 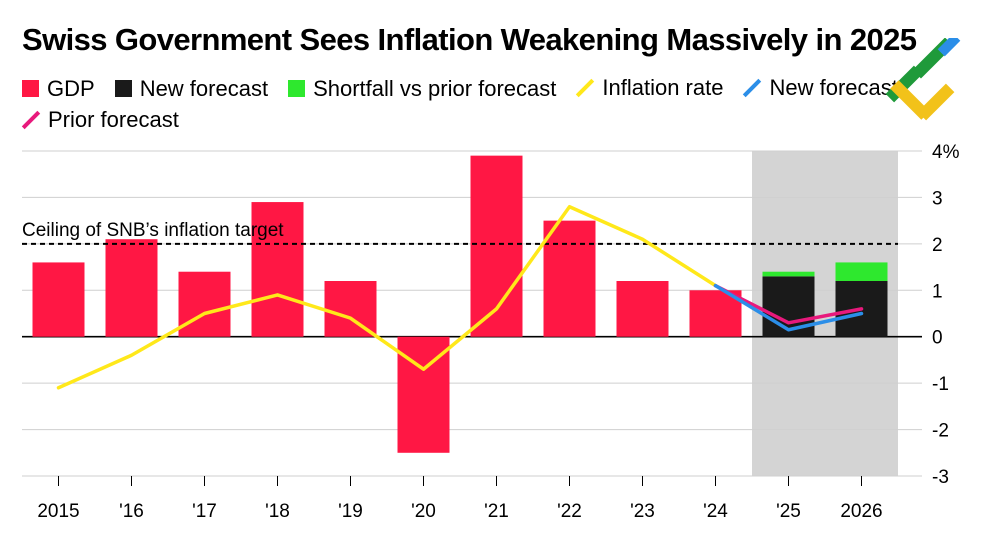 I want to click on new-forecast-line, so click(x=788, y=307).